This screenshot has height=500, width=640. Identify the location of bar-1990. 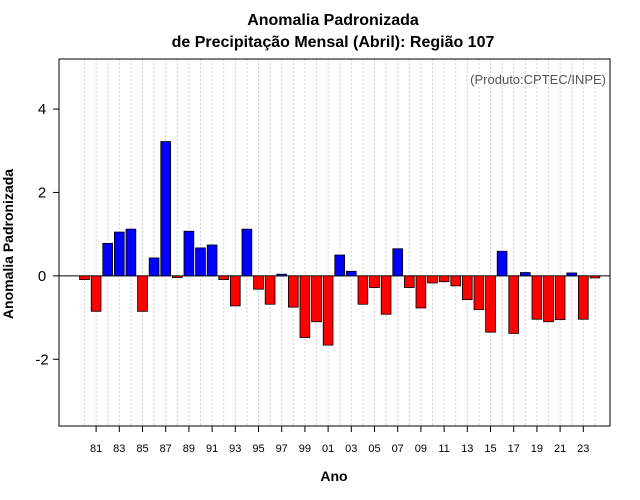
(200, 262).